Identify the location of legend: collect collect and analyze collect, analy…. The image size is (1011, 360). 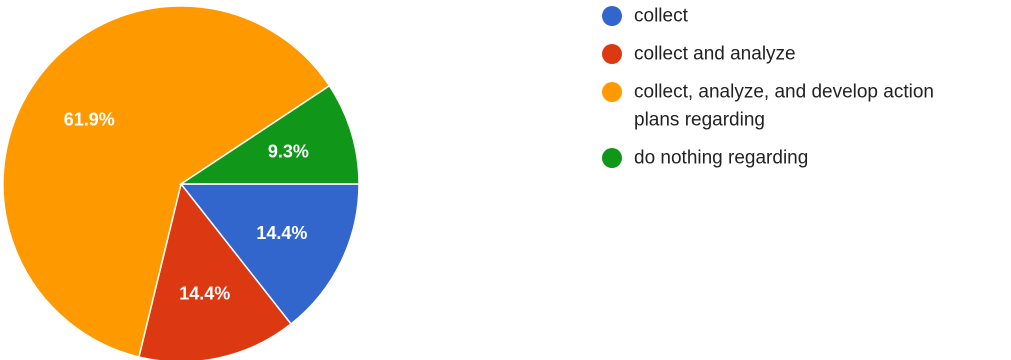
(768, 87).